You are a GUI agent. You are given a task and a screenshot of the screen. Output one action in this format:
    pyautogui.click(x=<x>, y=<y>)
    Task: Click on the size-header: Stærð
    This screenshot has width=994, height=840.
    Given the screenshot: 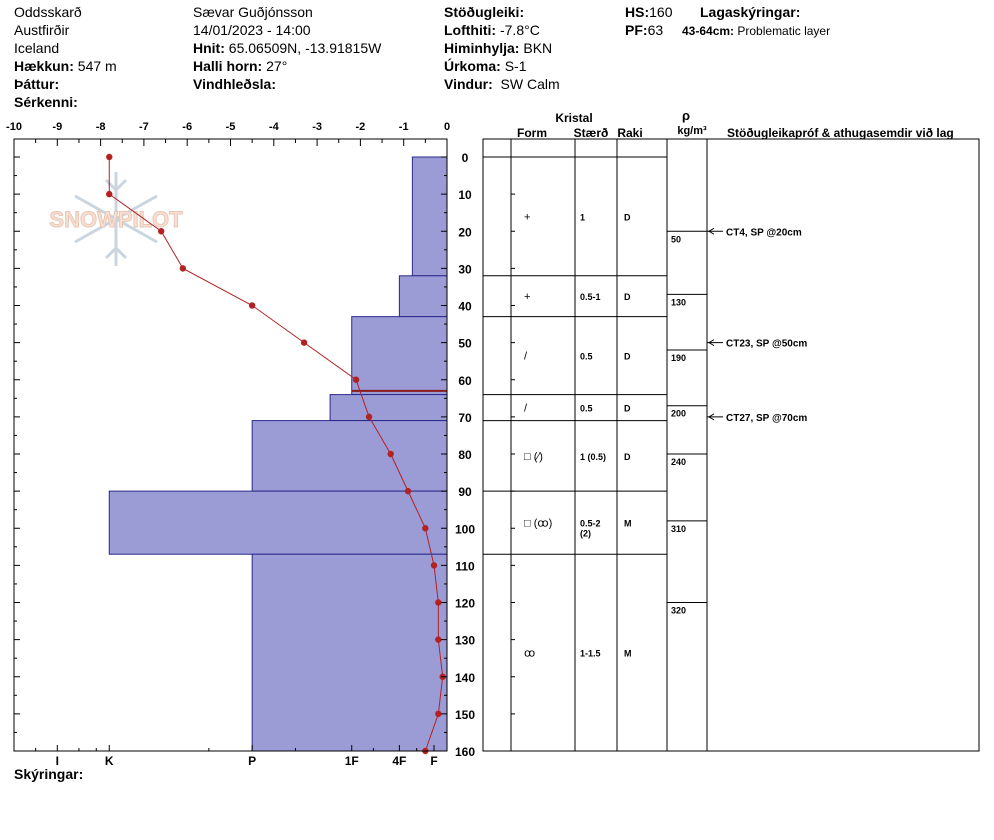 What is the action you would take?
    pyautogui.click(x=591, y=133)
    